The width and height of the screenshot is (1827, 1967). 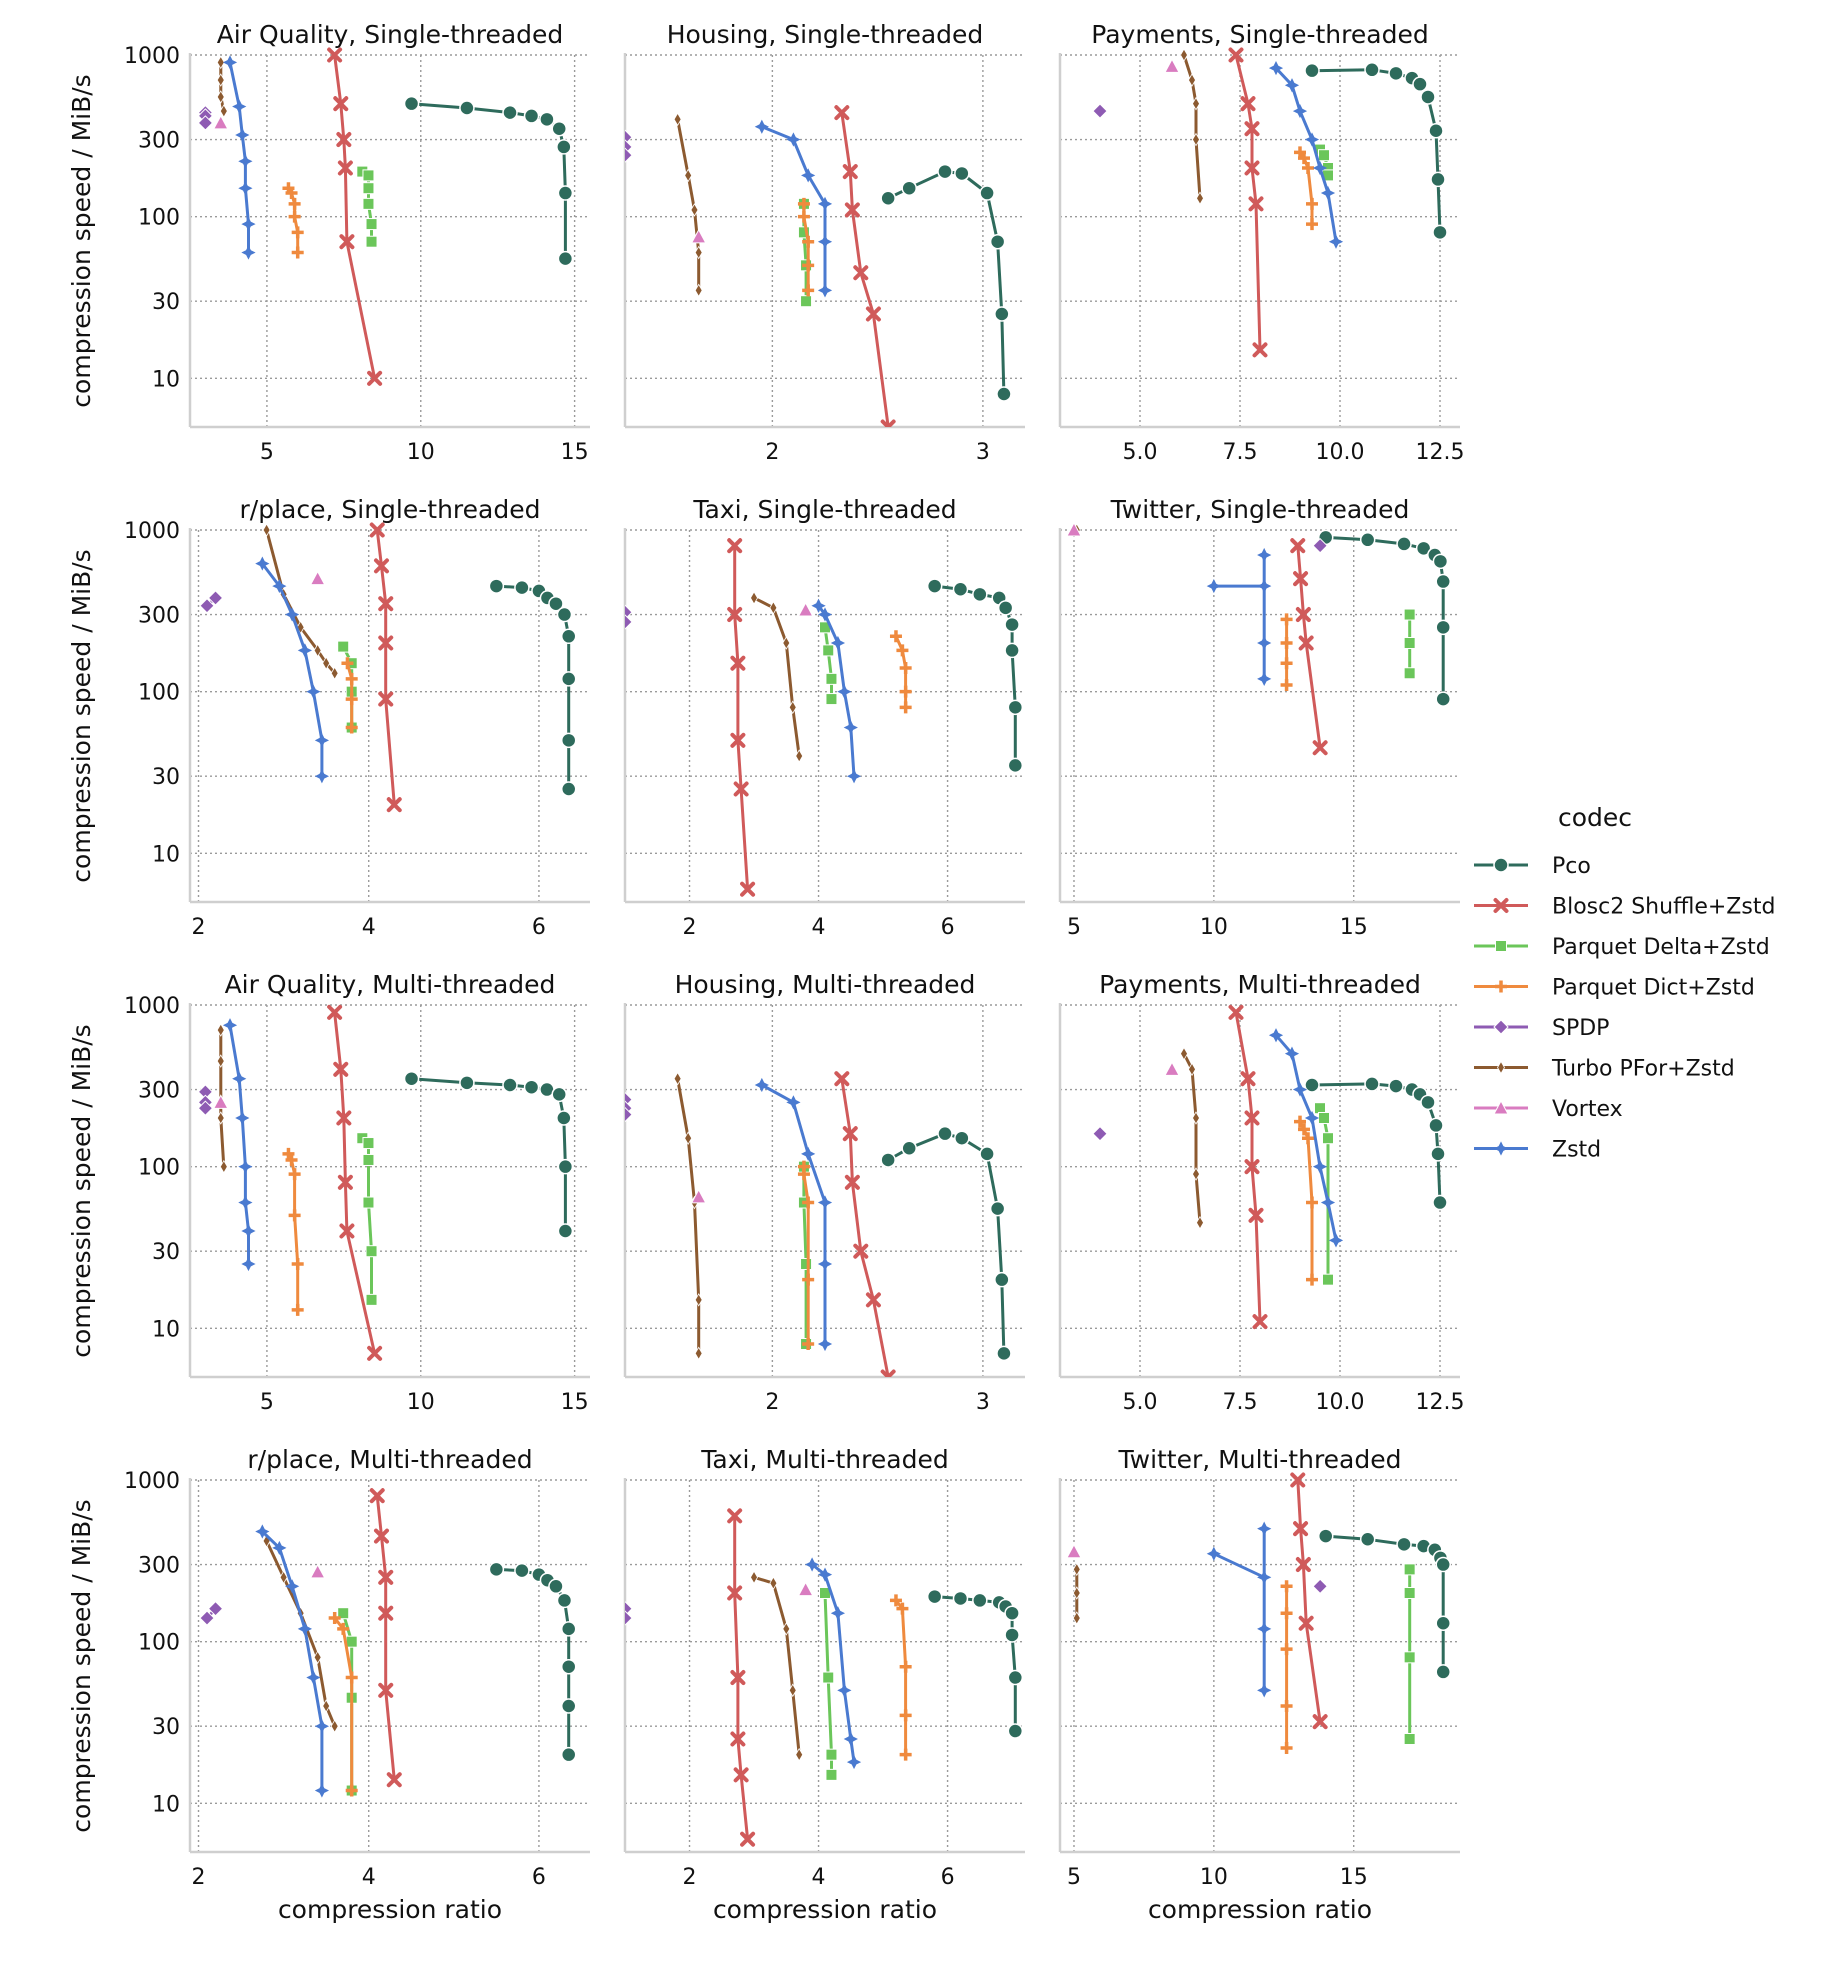 I want to click on series-line-zstd, so click(x=794, y=1213).